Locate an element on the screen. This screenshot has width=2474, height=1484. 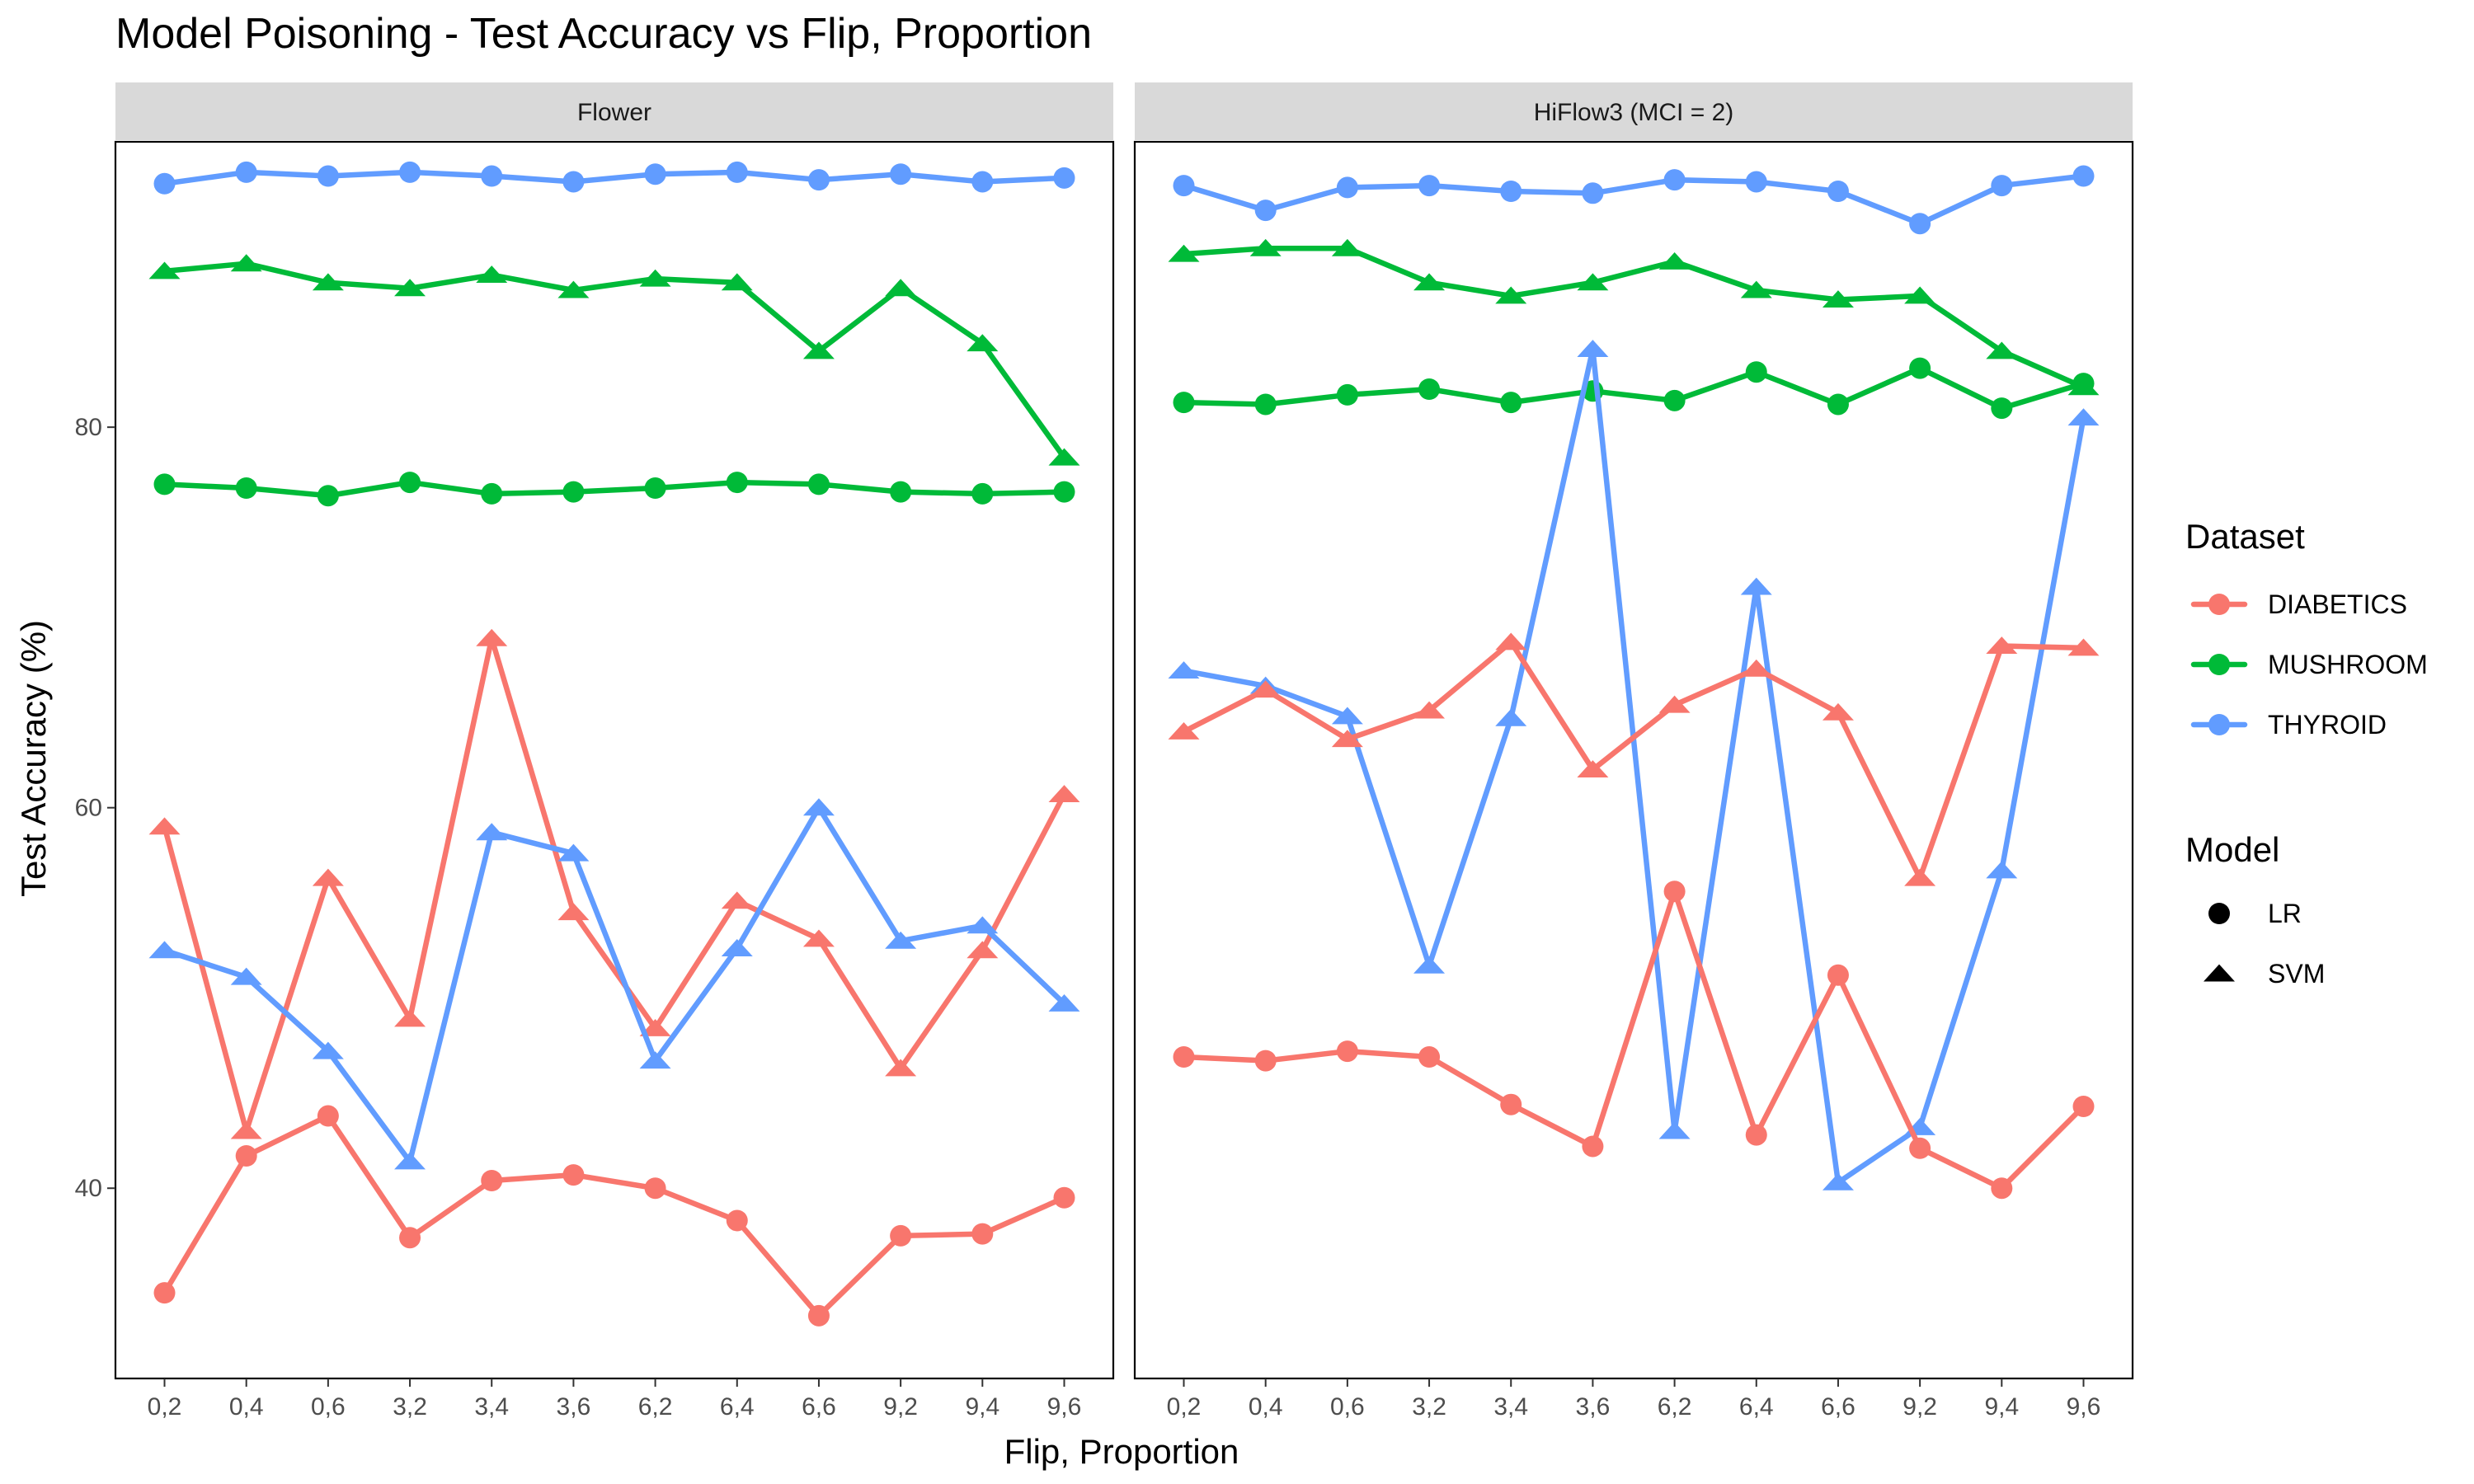
legend-entry-diabetics: DIABETICS is located at coordinates (2298, 604).